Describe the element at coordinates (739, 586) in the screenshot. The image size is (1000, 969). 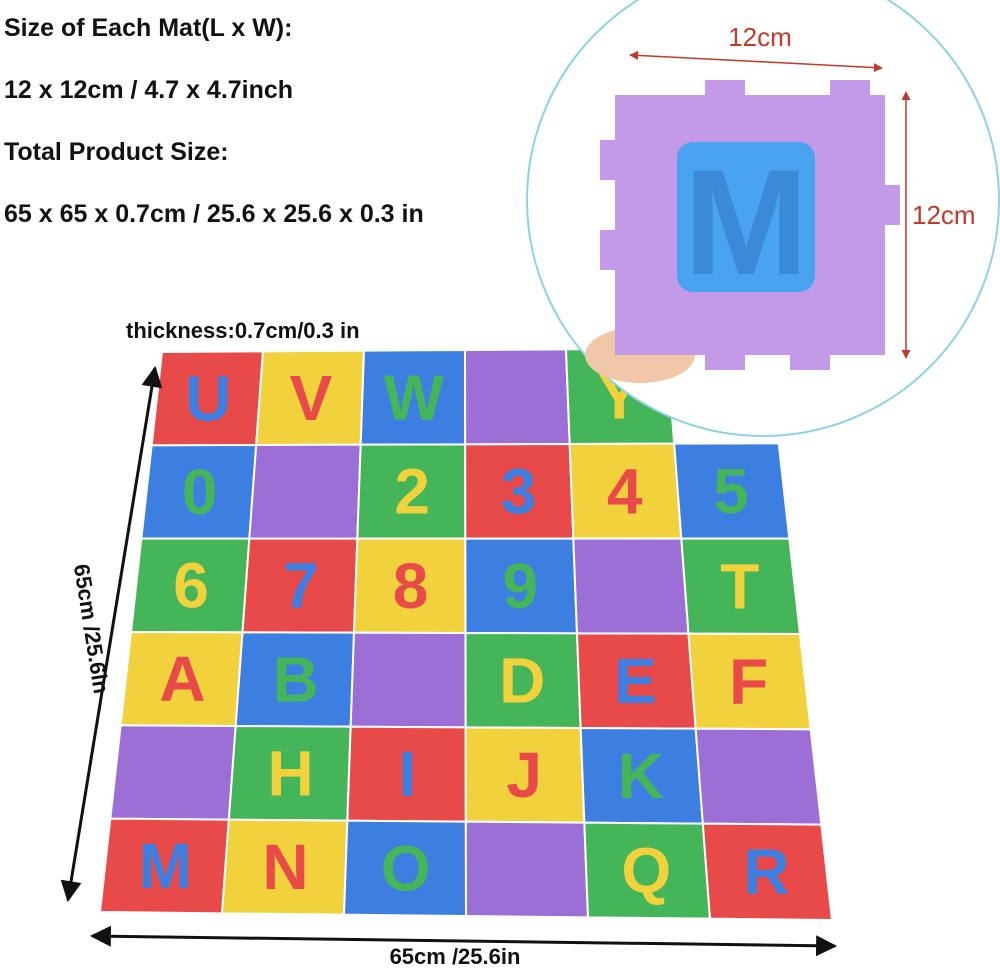
I see `tile-letter: T` at that location.